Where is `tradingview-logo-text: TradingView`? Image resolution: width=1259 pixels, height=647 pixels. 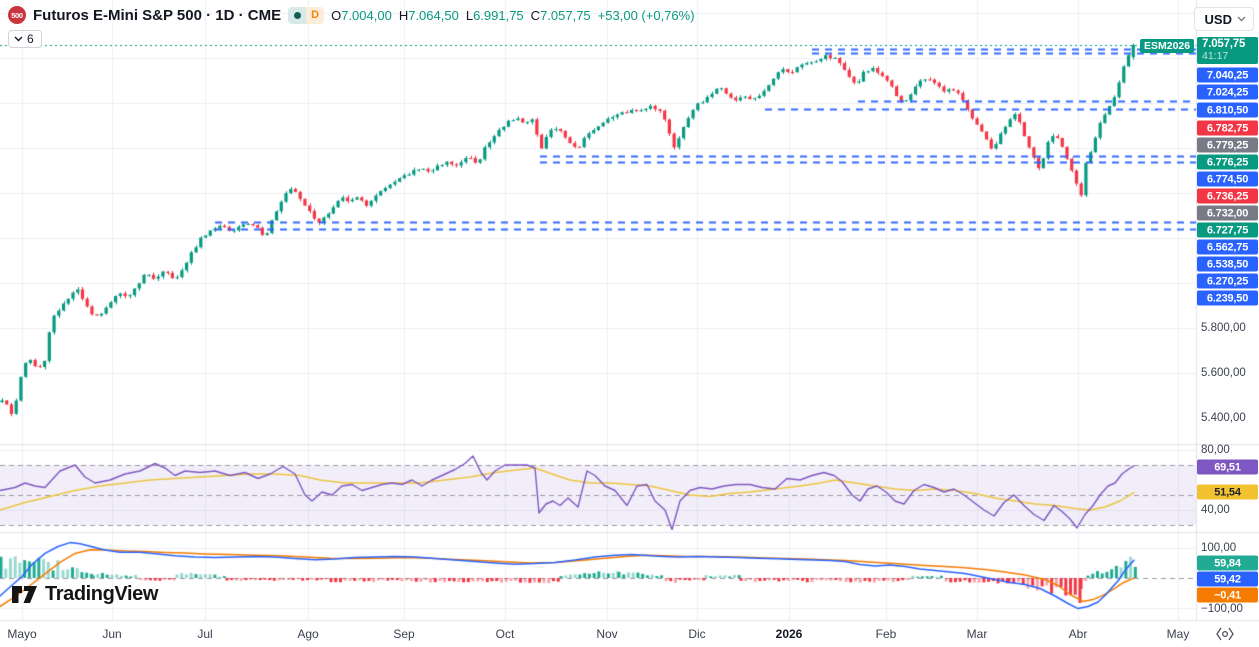
tradingview-logo-text: TradingView is located at coordinates (102, 594).